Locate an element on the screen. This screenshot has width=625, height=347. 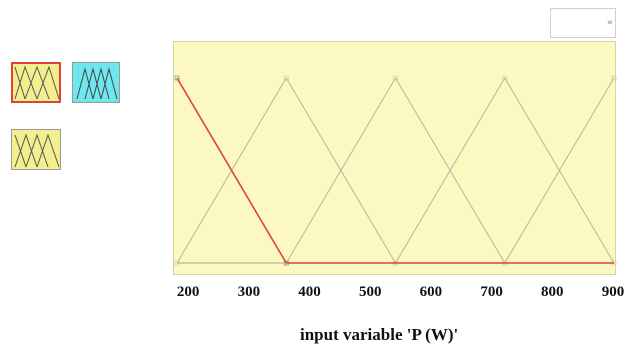
range-readout-label: w is located at coordinates (609, 23).